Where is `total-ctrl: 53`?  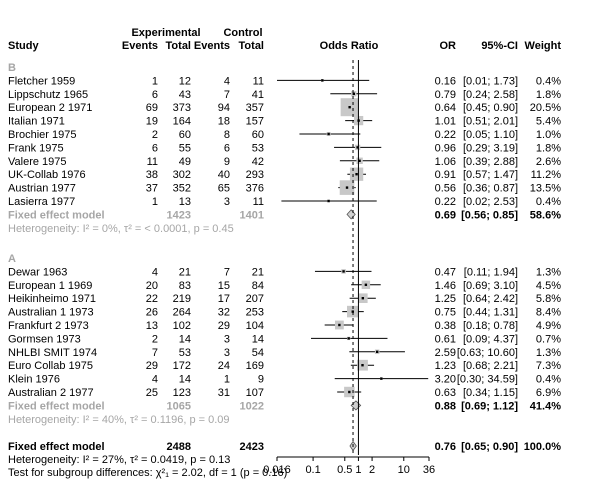
total-ctrl: 53 is located at coordinates (258, 148).